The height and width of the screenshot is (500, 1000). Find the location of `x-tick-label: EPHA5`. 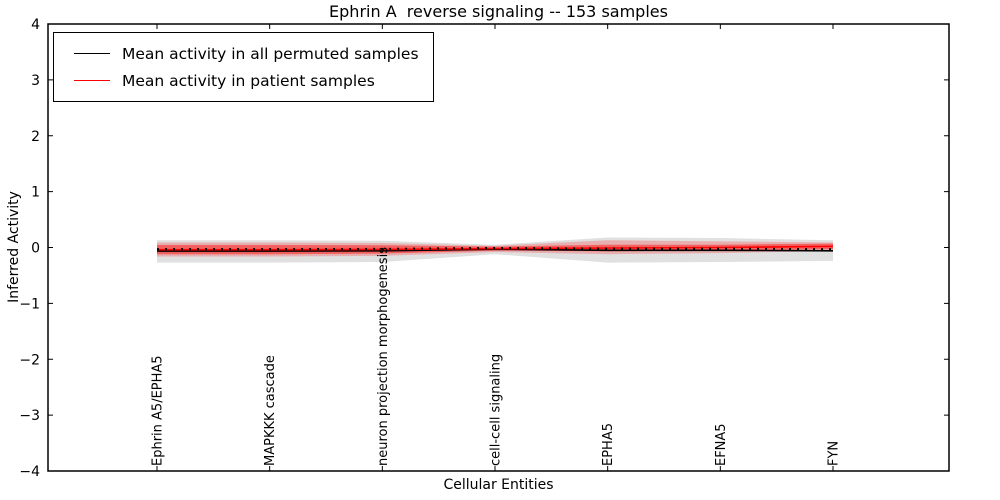

x-tick-label: EPHA5 is located at coordinates (608, 444).